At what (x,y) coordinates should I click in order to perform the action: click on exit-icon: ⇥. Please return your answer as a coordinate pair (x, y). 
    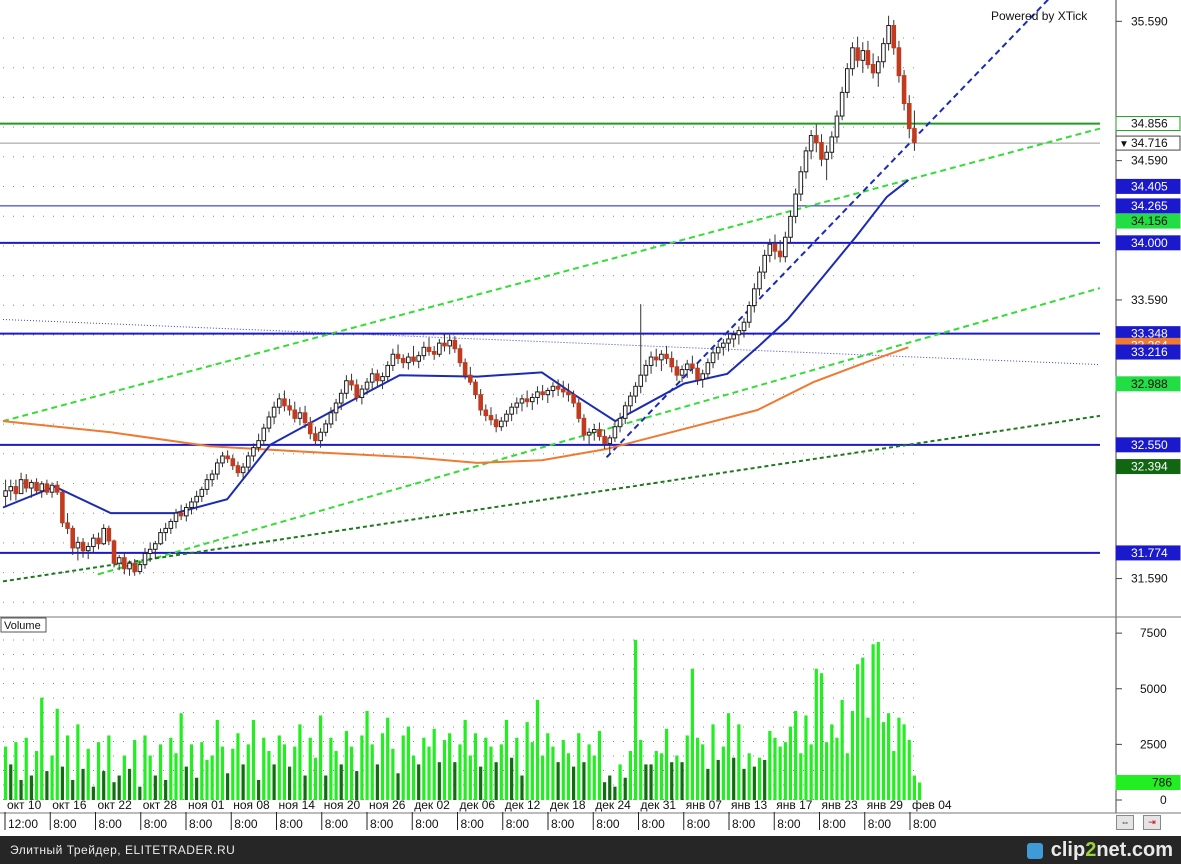
    Looking at the image, I should click on (1152, 822).